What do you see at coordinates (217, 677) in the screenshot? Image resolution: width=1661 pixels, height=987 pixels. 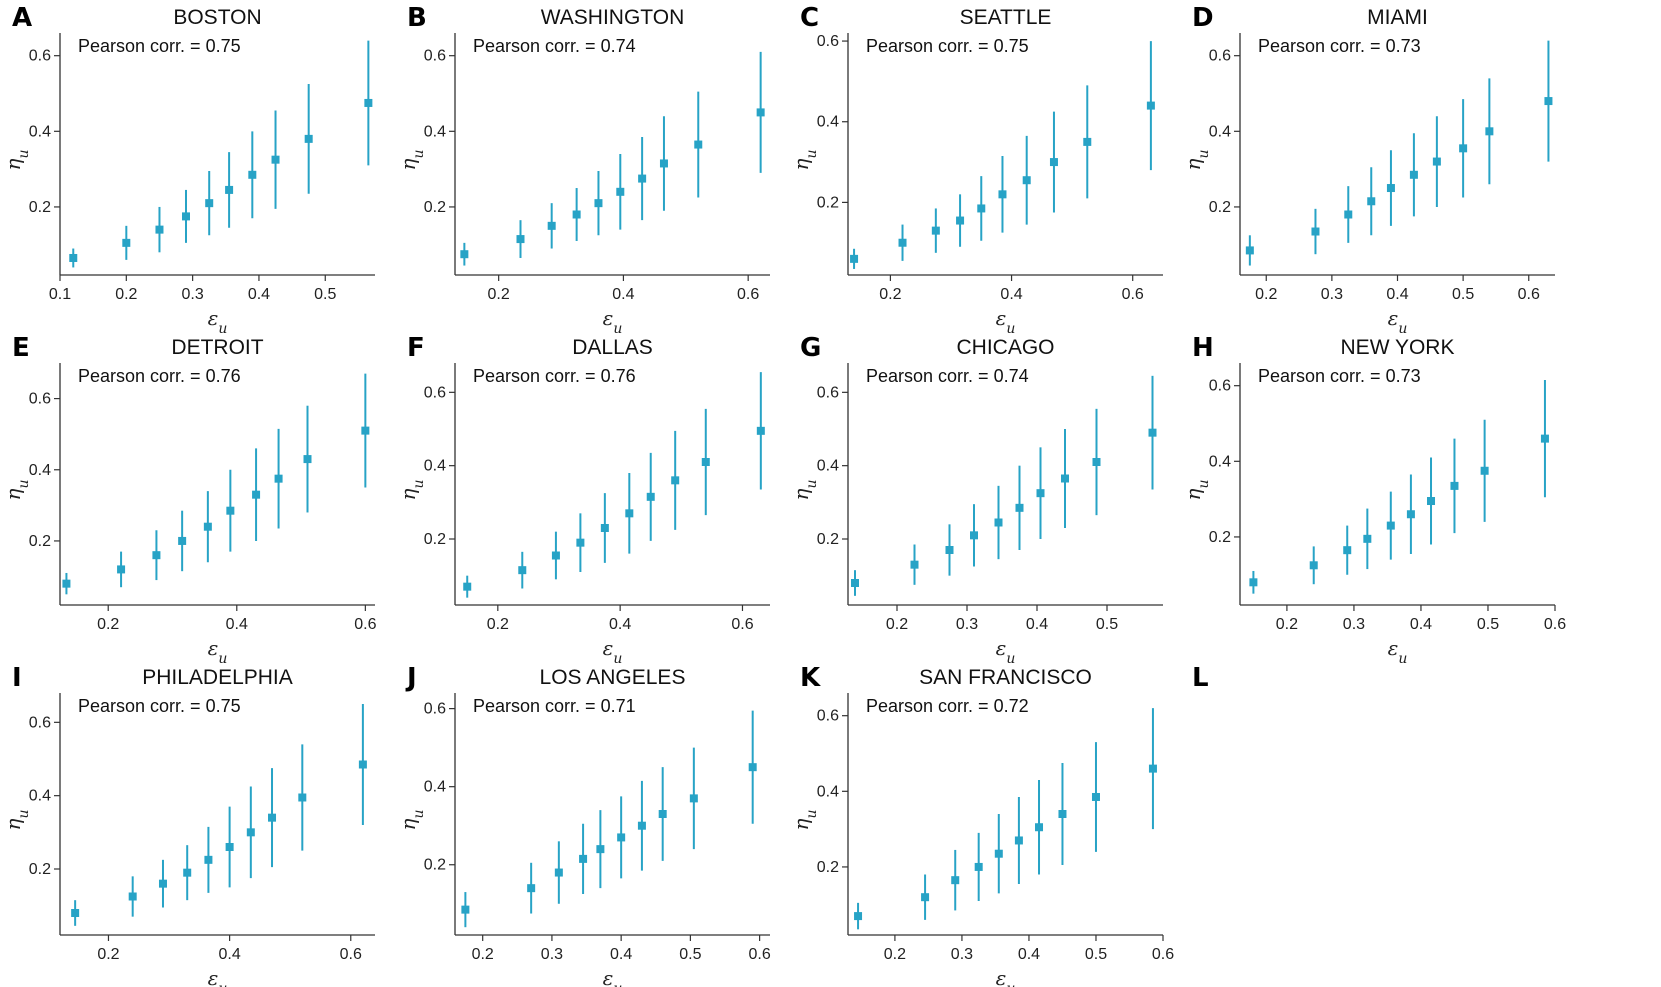 I see `panel-title: PHILADELPHIA` at bounding box center [217, 677].